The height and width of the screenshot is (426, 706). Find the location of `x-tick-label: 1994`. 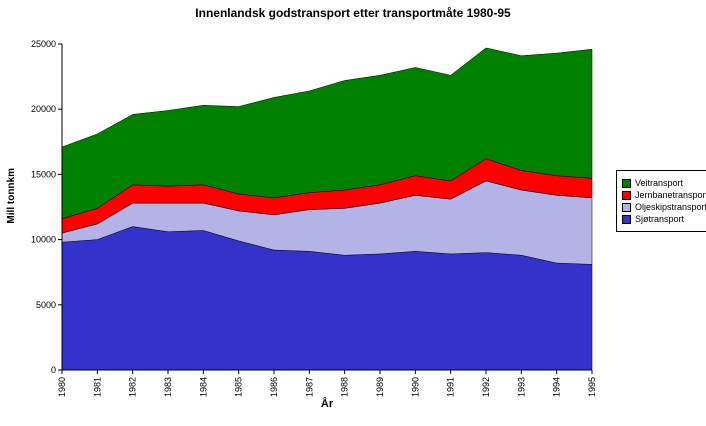

x-tick-label: 1994 is located at coordinates (557, 387).